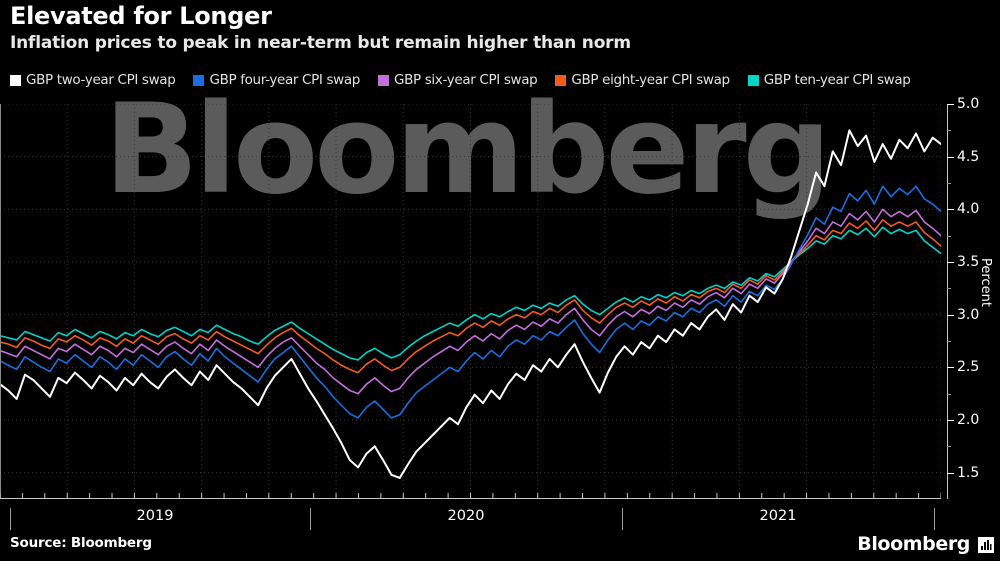 The width and height of the screenshot is (1000, 561). Describe the element at coordinates (967, 297) in the screenshot. I see `y-axis: 1.5 2.0 2.5 3.0 3.5 4.0 4.5 5.0` at that location.